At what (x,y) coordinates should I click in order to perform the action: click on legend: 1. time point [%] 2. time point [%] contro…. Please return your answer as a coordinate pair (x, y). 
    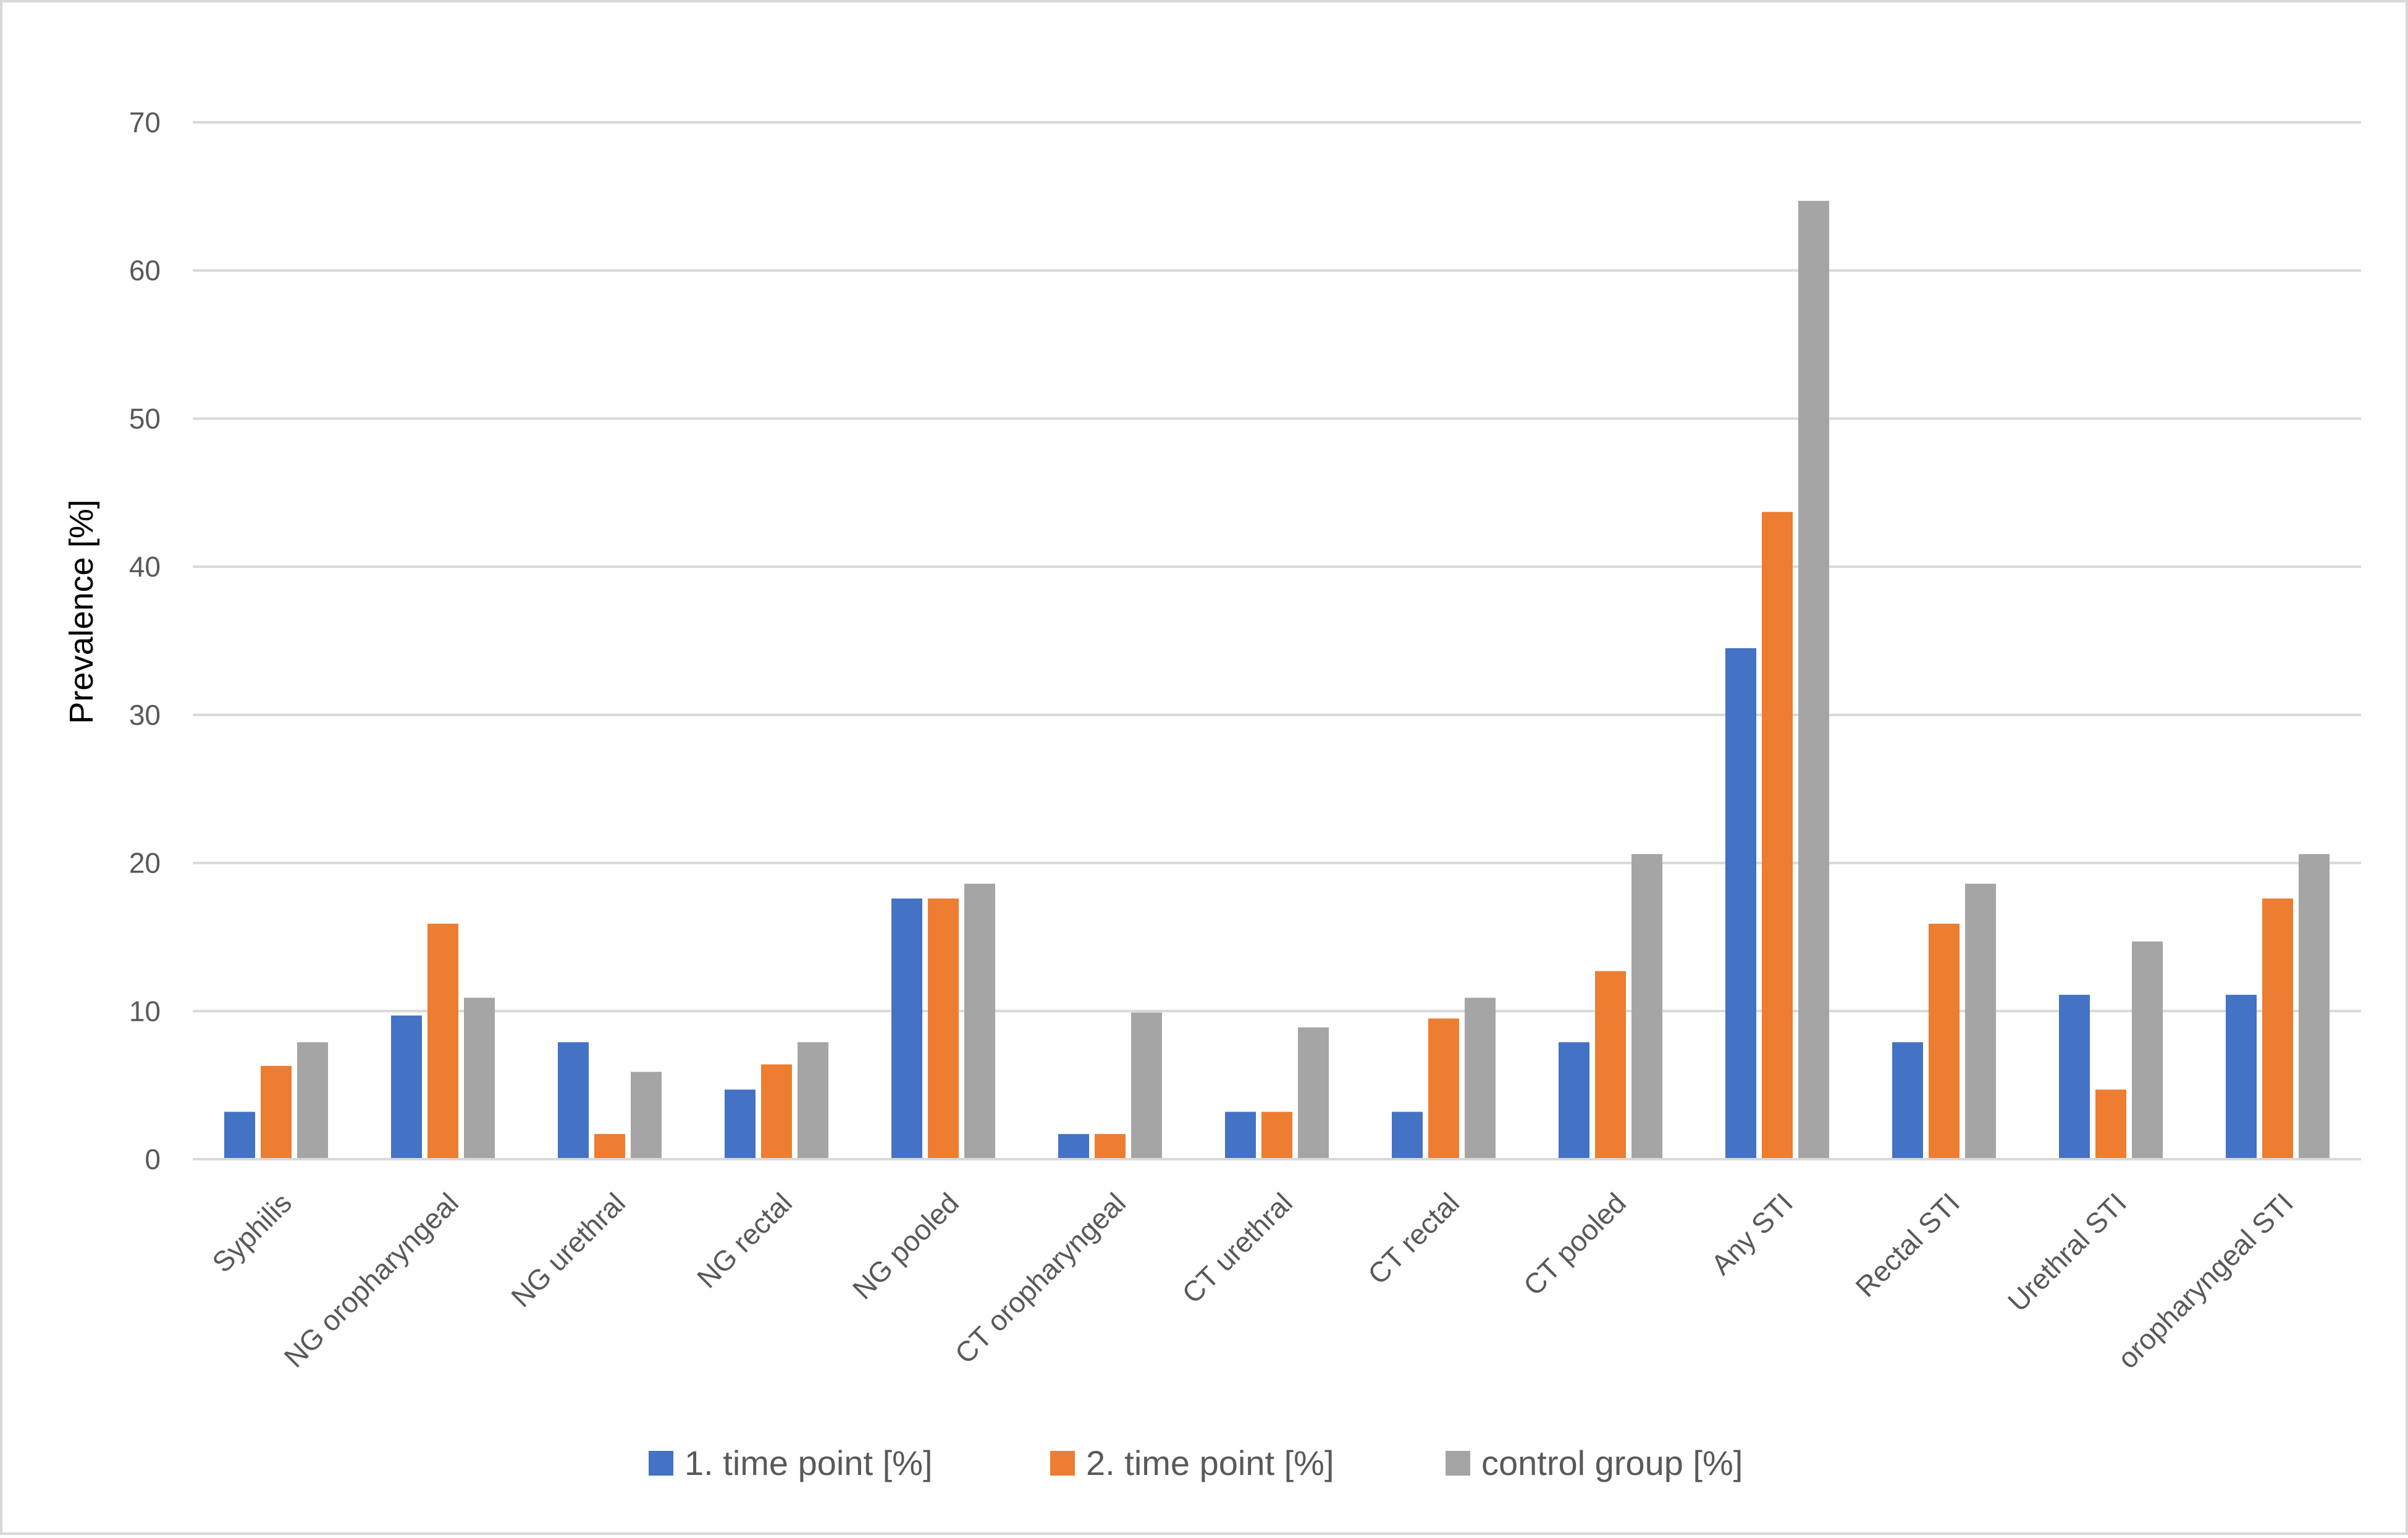
    Looking at the image, I should click on (1196, 1462).